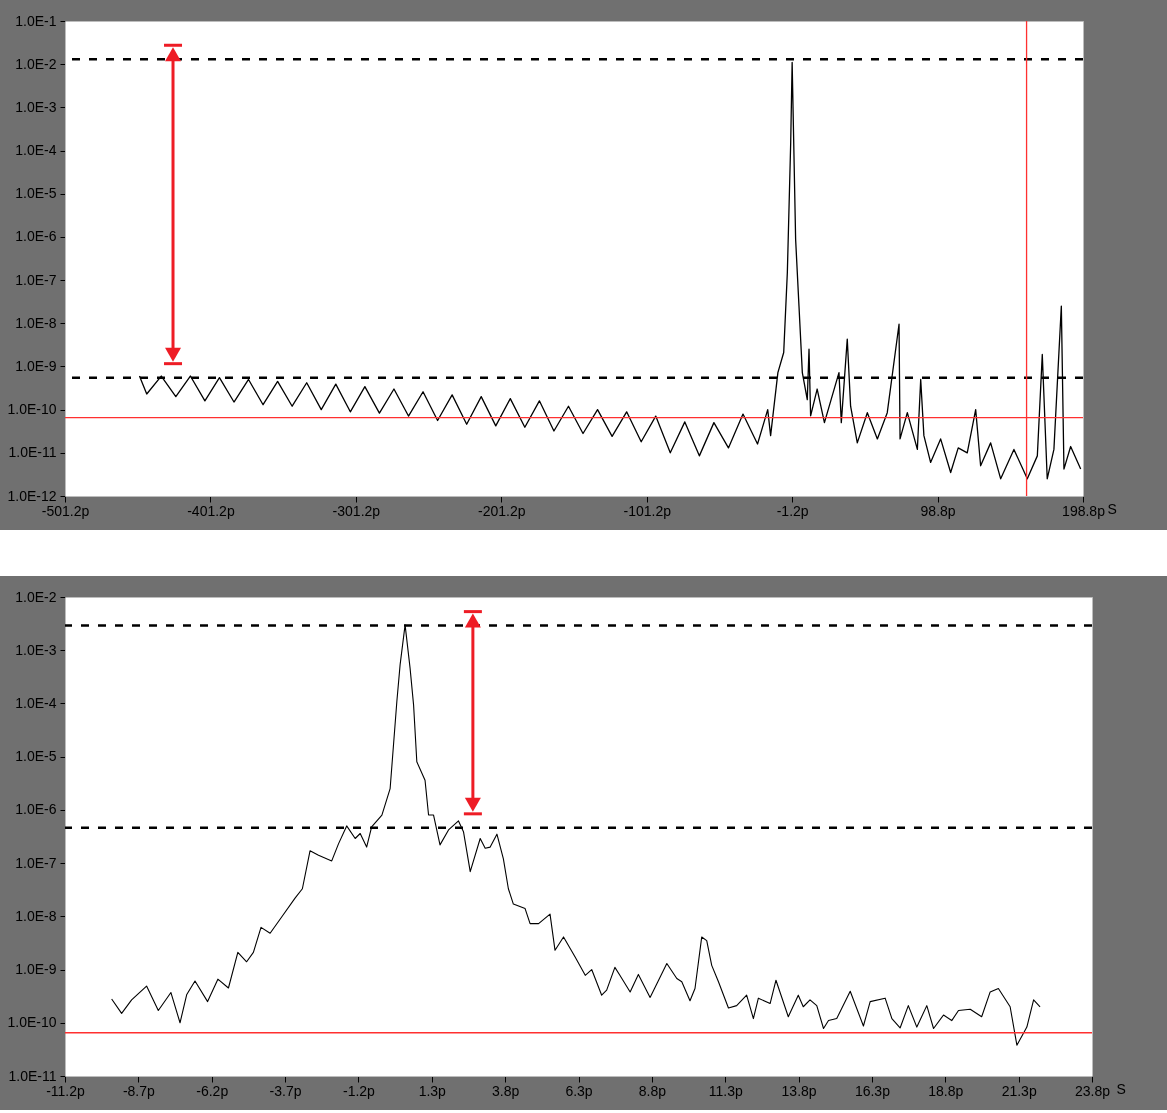 This screenshot has width=1167, height=1113. I want to click on x-tick-label: -501.2p, so click(65, 510).